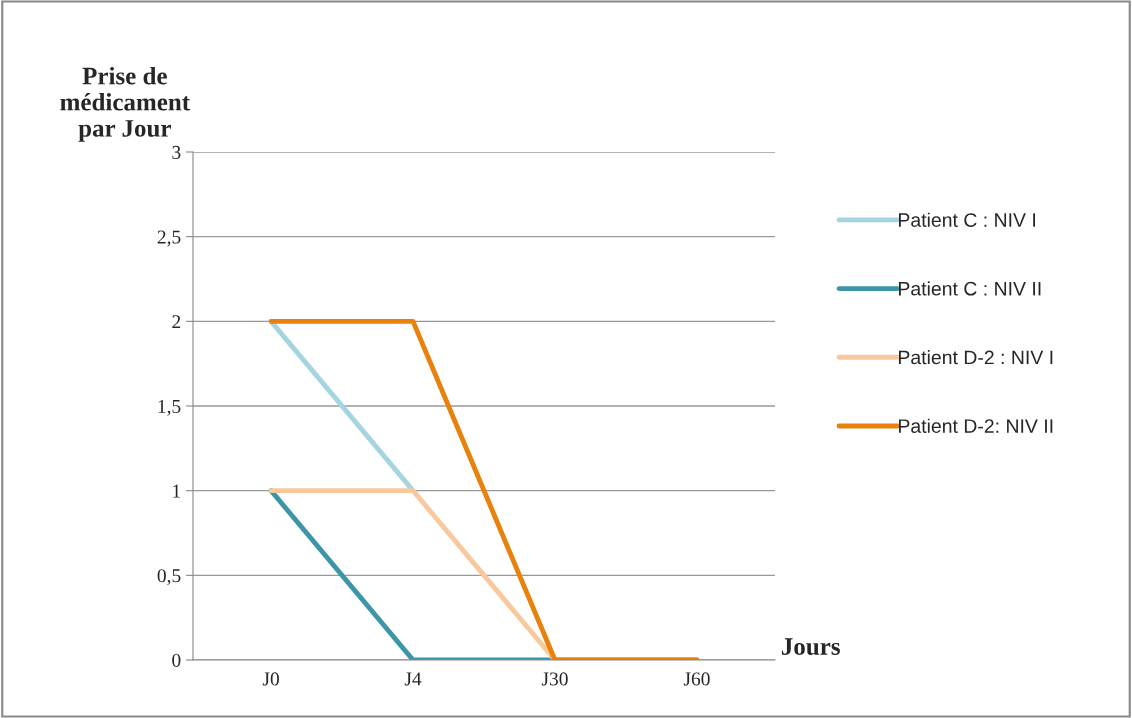 The image size is (1132, 718). Describe the element at coordinates (270, 679) in the screenshot. I see `x-tick-label: J0` at that location.